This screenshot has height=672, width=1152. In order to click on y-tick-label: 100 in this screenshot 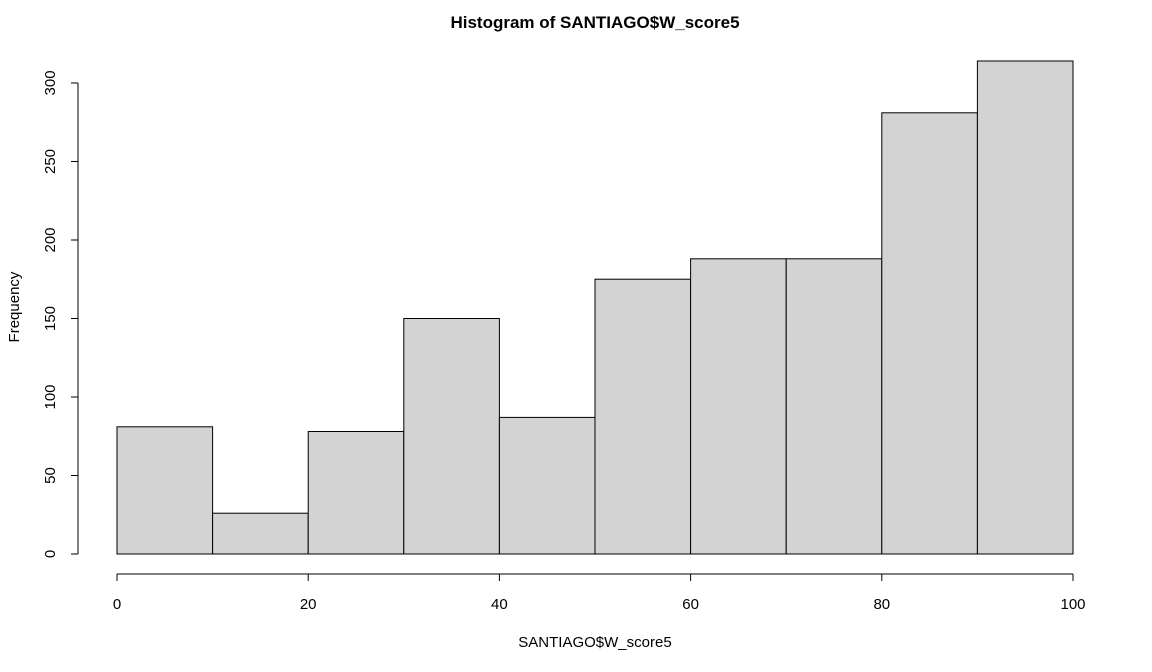, I will do `click(50, 396)`.